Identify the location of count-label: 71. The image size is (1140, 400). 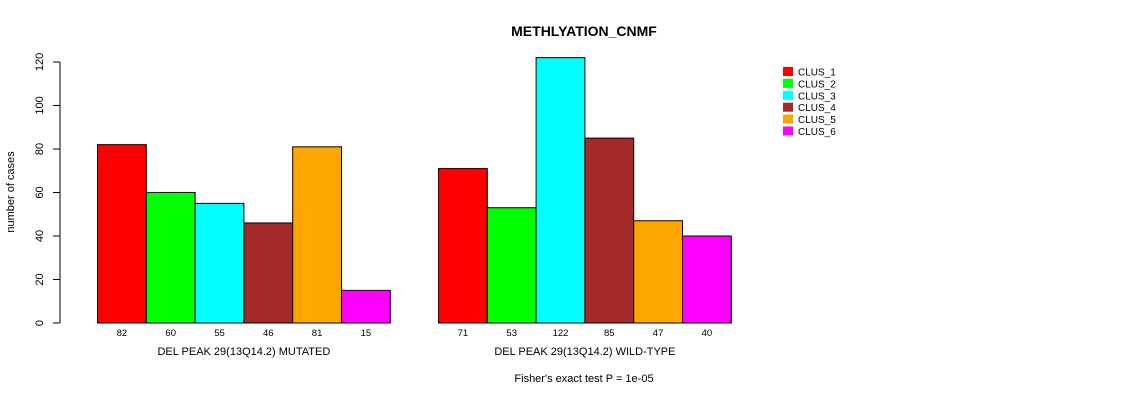
(463, 333).